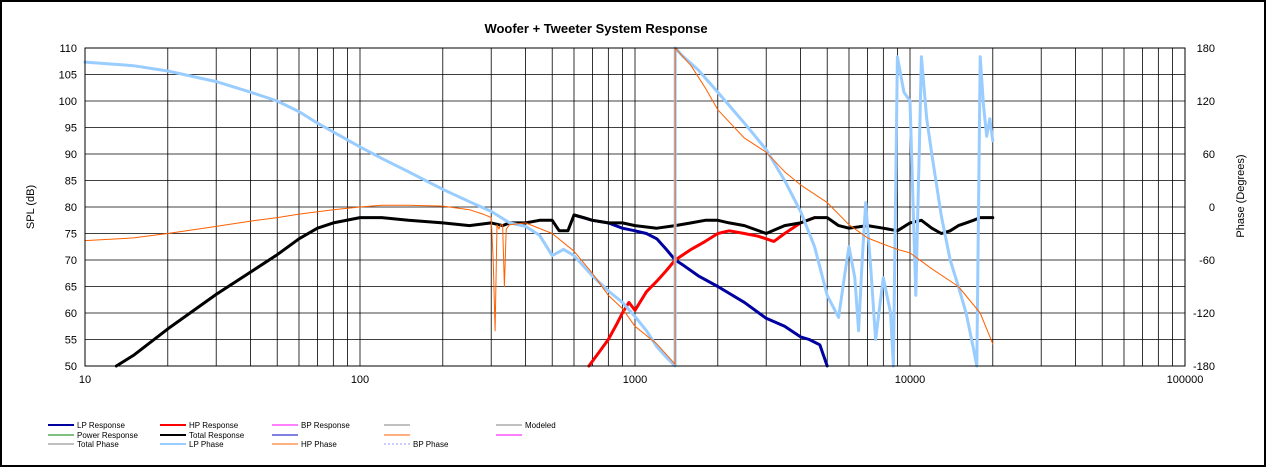 The height and width of the screenshot is (467, 1266). What do you see at coordinates (71, 341) in the screenshot?
I see `y-tick-label: 55` at bounding box center [71, 341].